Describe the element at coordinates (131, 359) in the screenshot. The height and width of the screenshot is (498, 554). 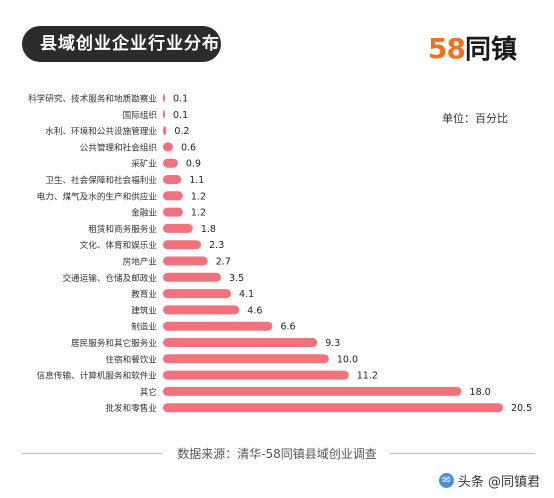
I see `category-label: 住宿和餐饮业` at that location.